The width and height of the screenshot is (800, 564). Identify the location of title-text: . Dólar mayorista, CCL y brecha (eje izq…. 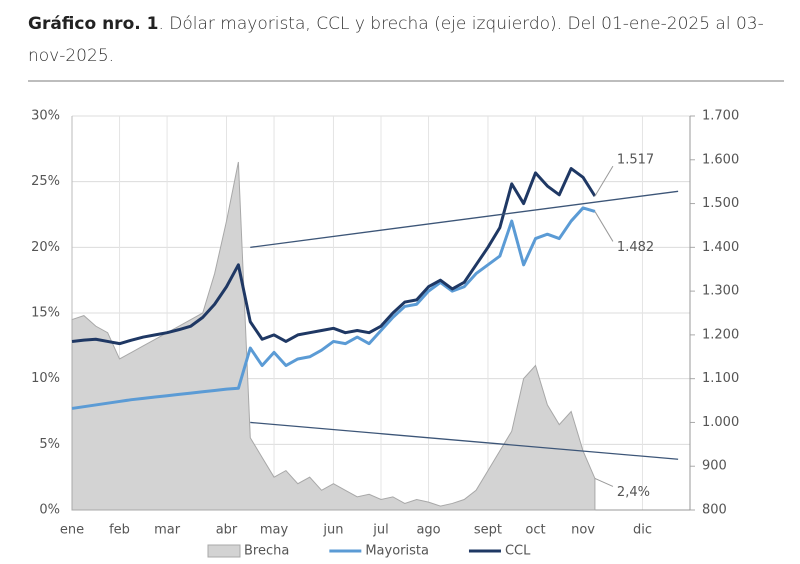
(396, 40).